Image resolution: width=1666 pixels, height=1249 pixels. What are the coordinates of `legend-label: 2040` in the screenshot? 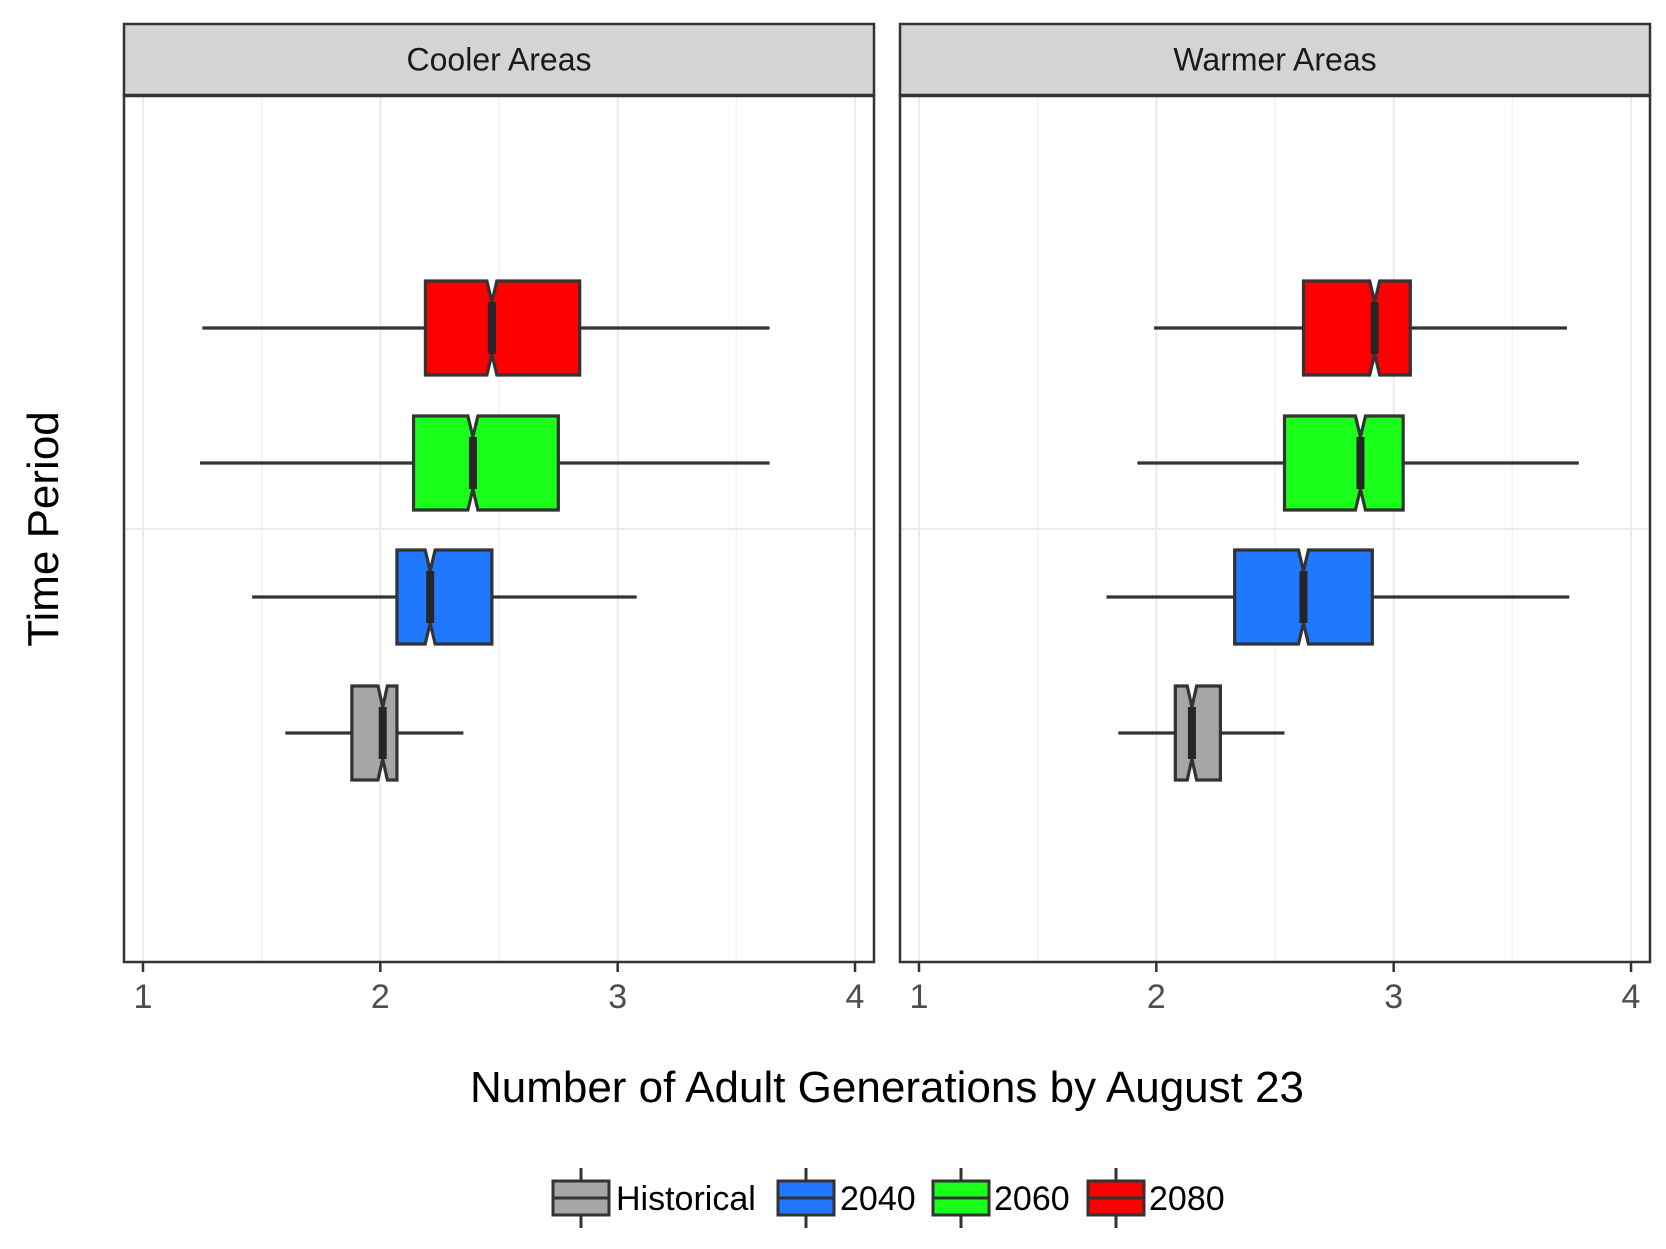 It's located at (878, 1199).